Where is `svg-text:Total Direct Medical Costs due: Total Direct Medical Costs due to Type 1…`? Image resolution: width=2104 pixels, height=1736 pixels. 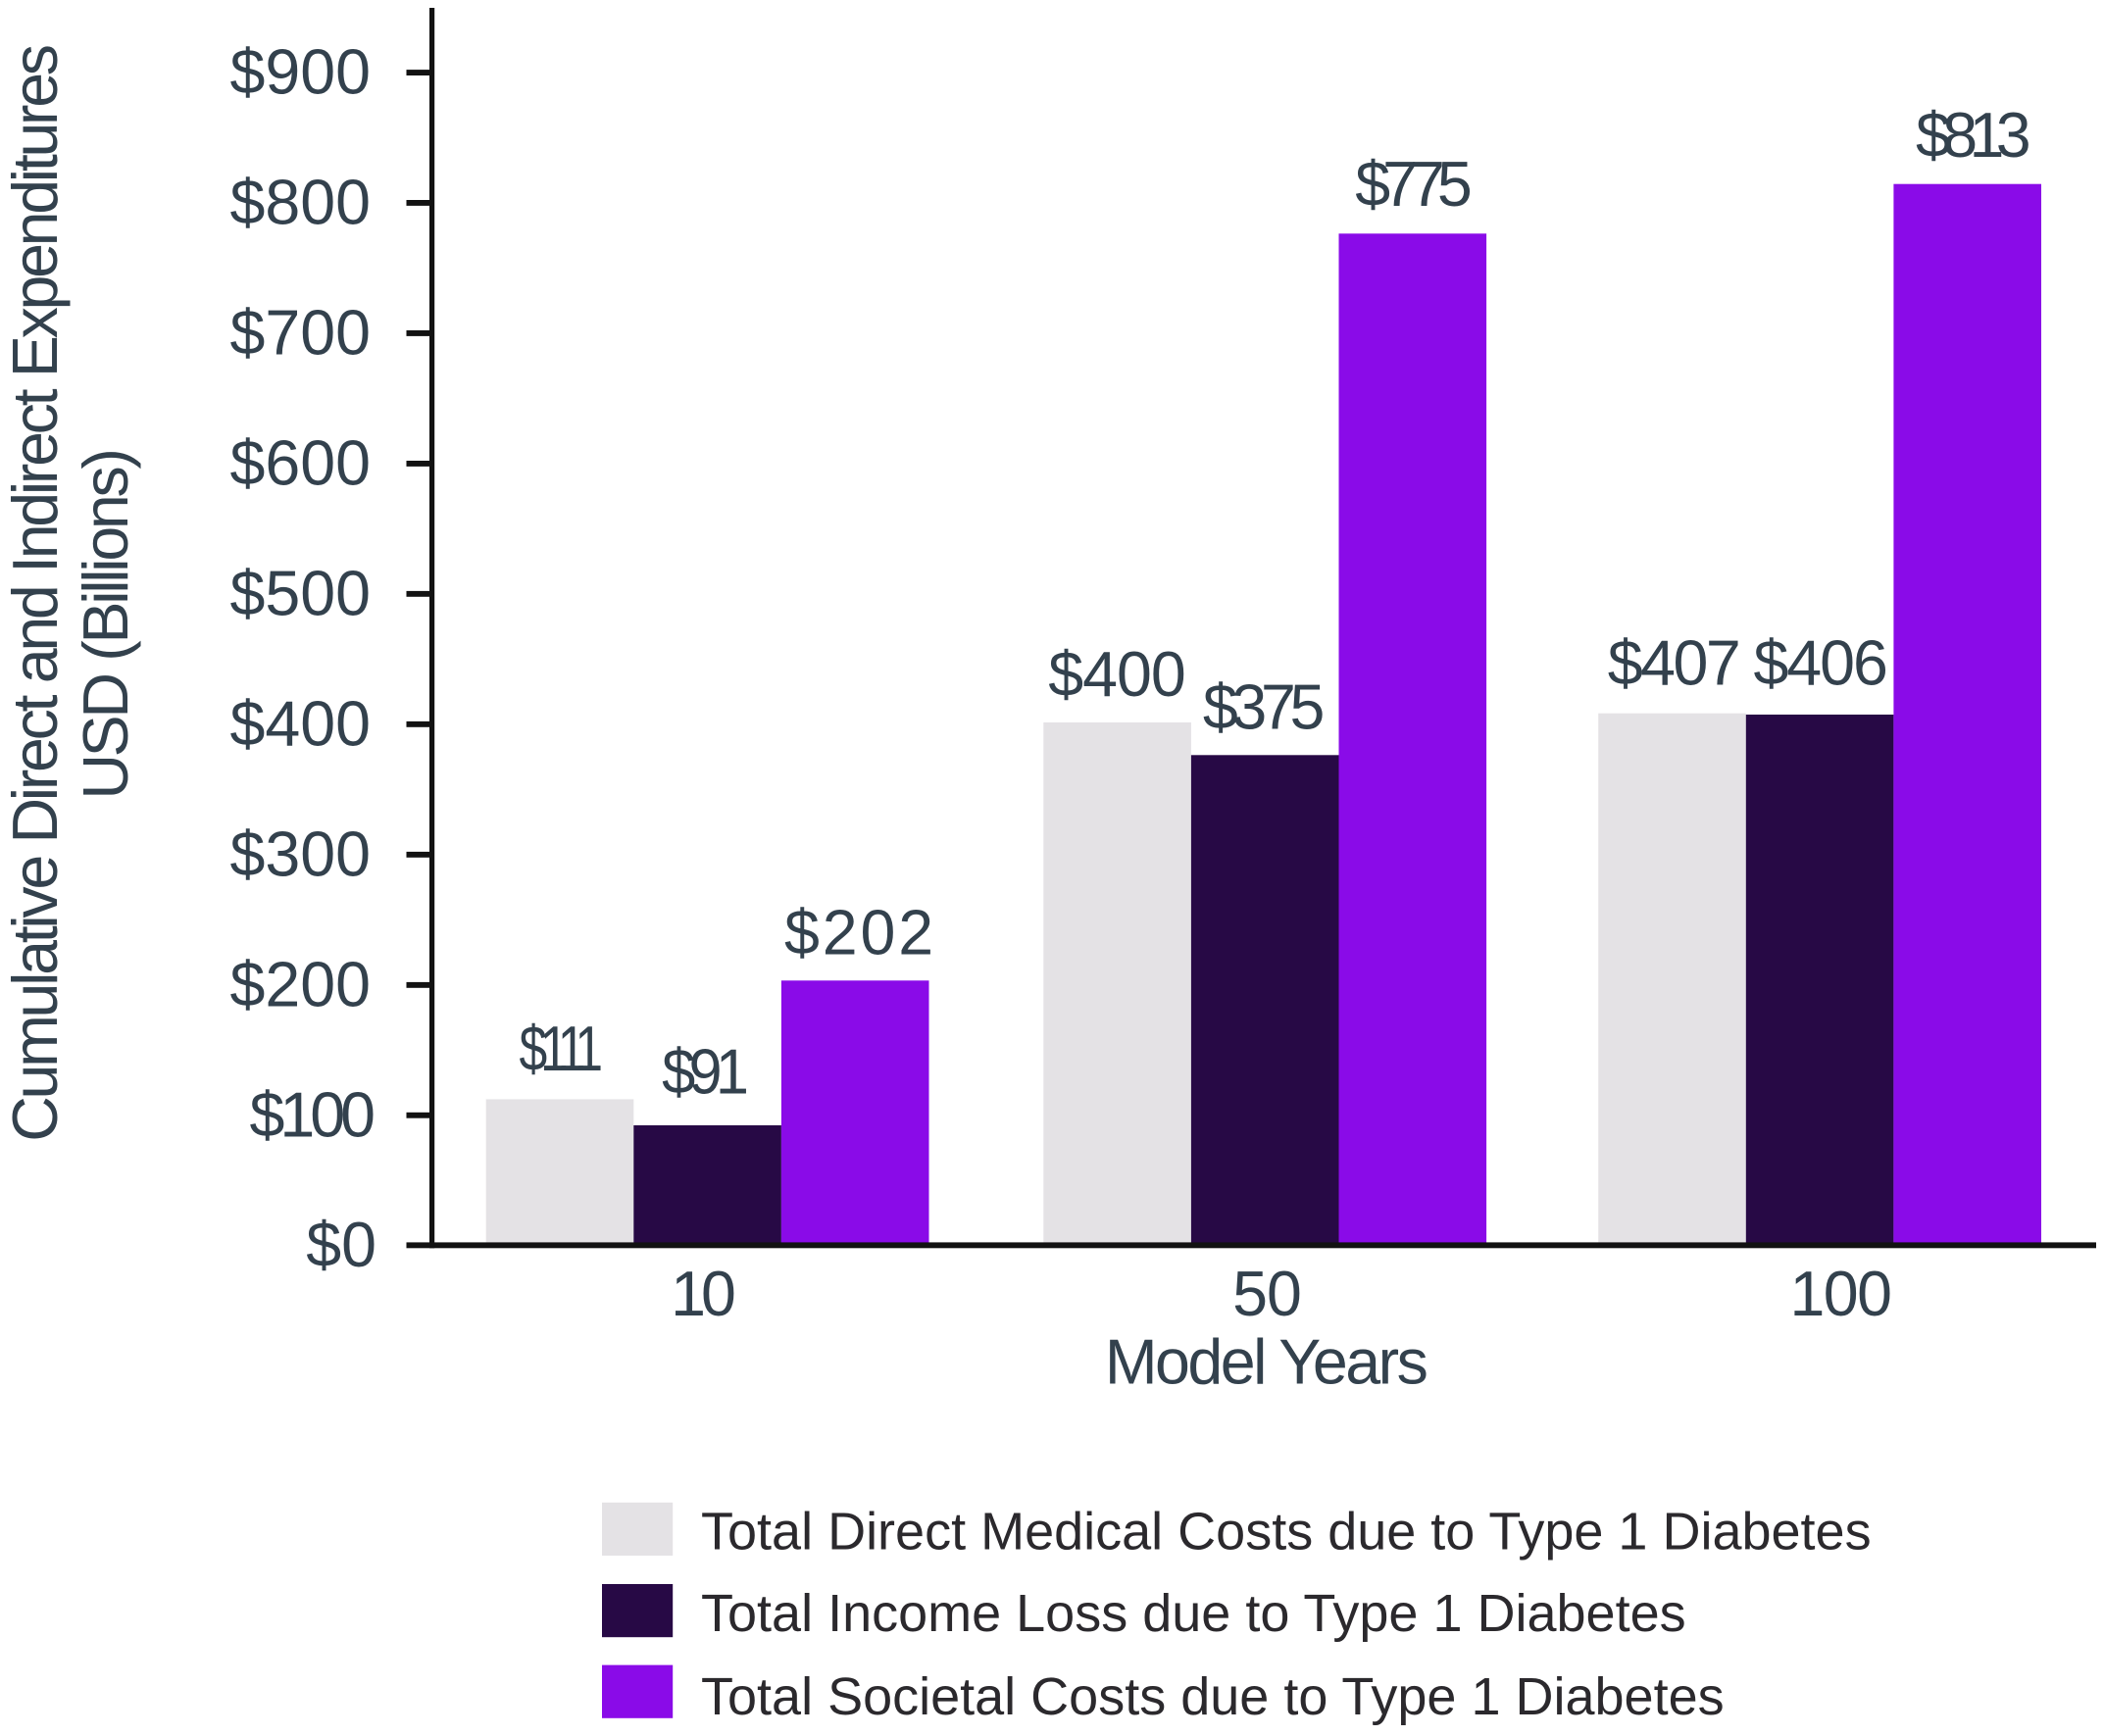
svg-text:Total Direct Medical Costs due: Total Direct Medical Costs due to Type 1… is located at coordinates (1286, 1532).